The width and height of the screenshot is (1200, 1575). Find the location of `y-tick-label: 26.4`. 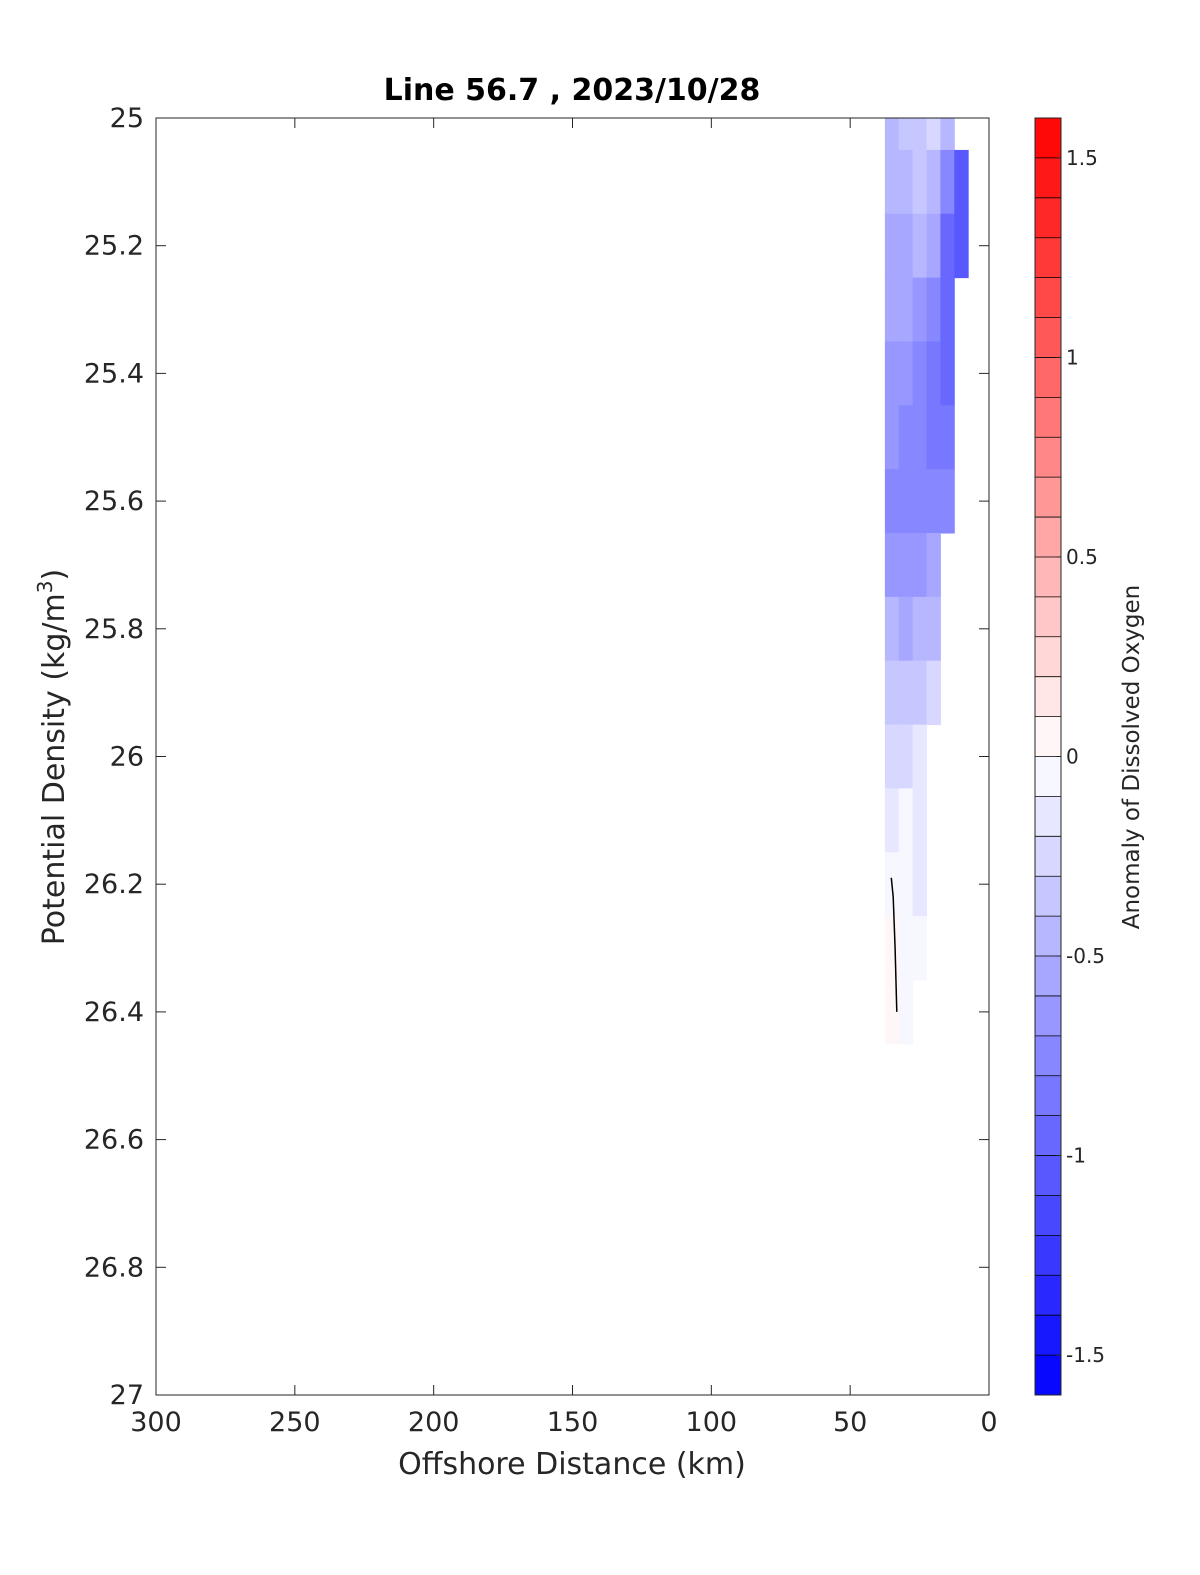

y-tick-label: 26.4 is located at coordinates (114, 1012).